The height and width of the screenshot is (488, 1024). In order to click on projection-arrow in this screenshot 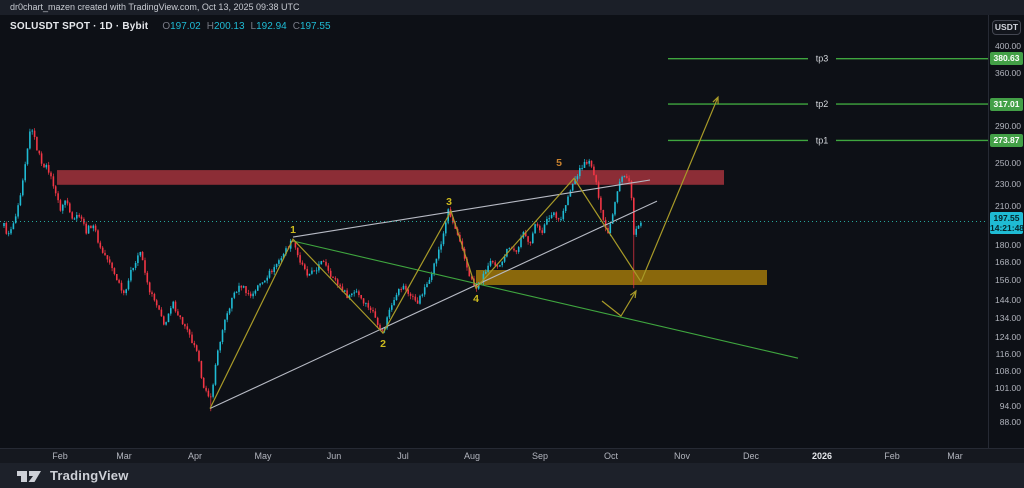, I will do `click(679, 188)`.